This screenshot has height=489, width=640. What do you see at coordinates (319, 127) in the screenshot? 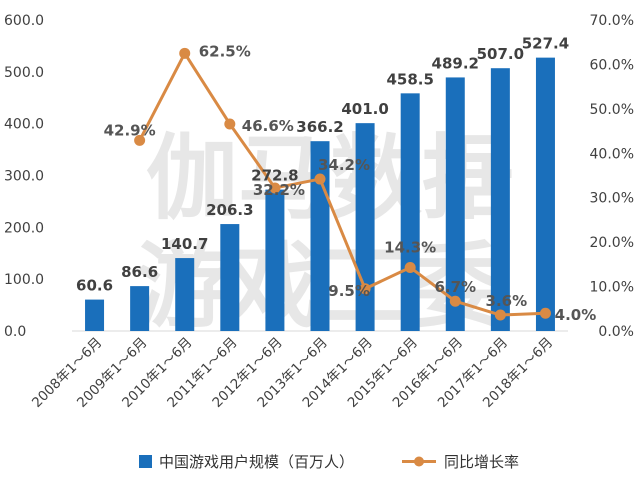
I see `bar-value-label: 366.2` at bounding box center [319, 127].